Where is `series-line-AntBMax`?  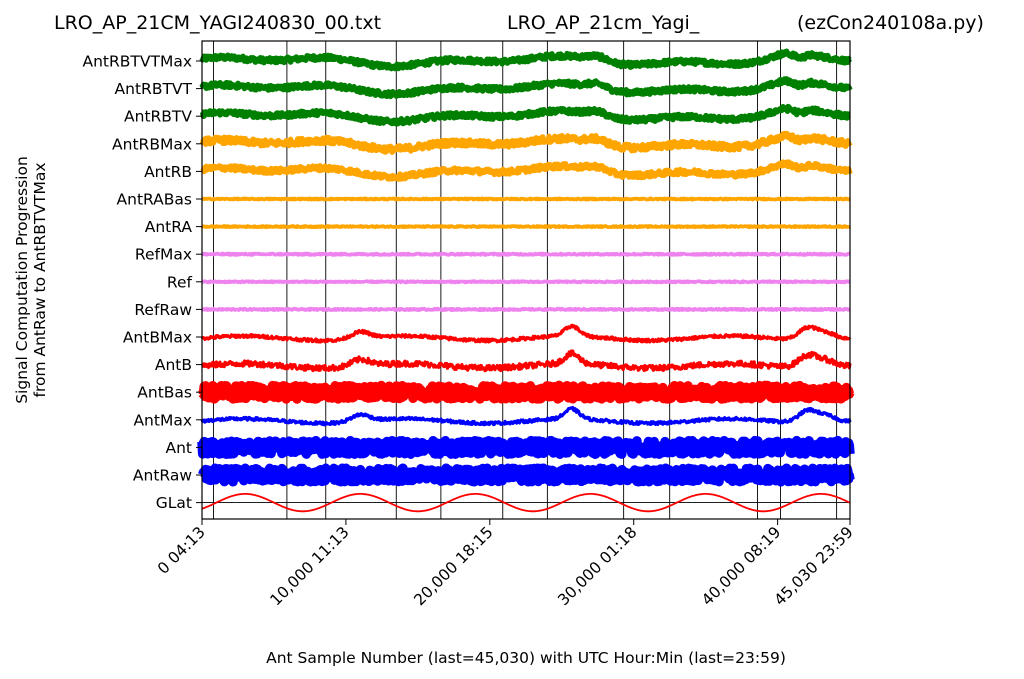
series-line-AntBMax is located at coordinates (526, 333).